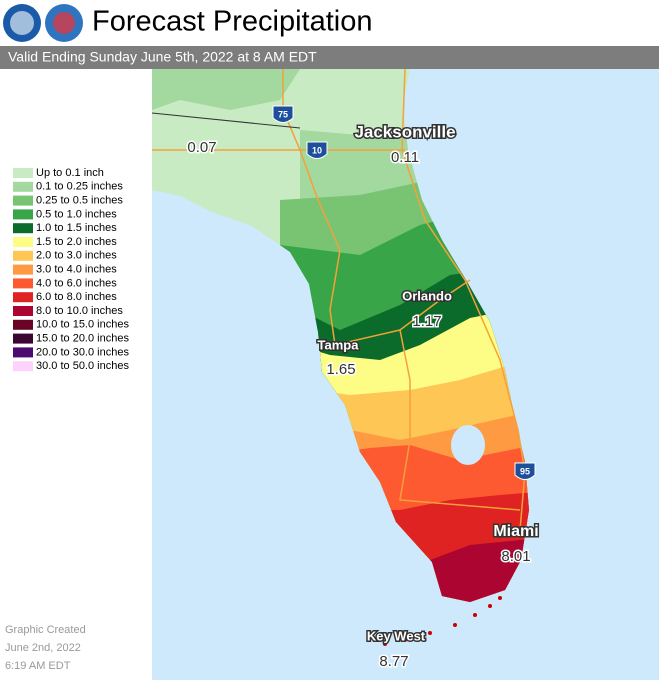 The image size is (659, 680). I want to click on city-name: Orlando, so click(427, 295).